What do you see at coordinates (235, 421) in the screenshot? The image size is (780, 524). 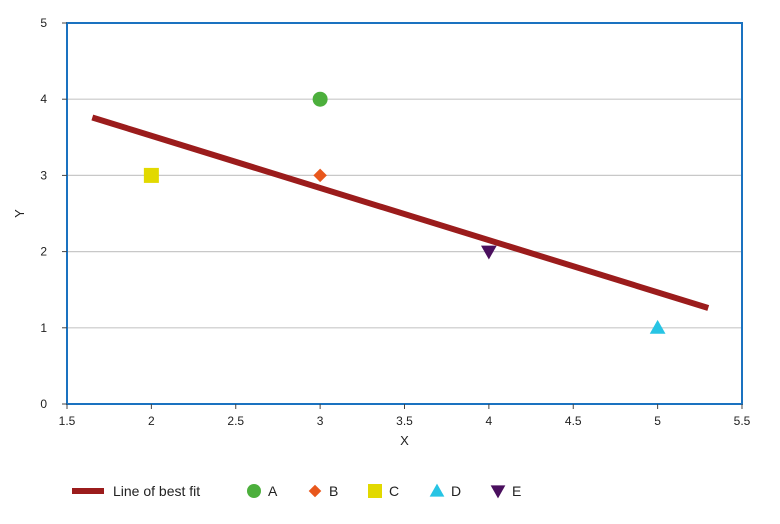 I see `x-tick-label: 2.5` at bounding box center [235, 421].